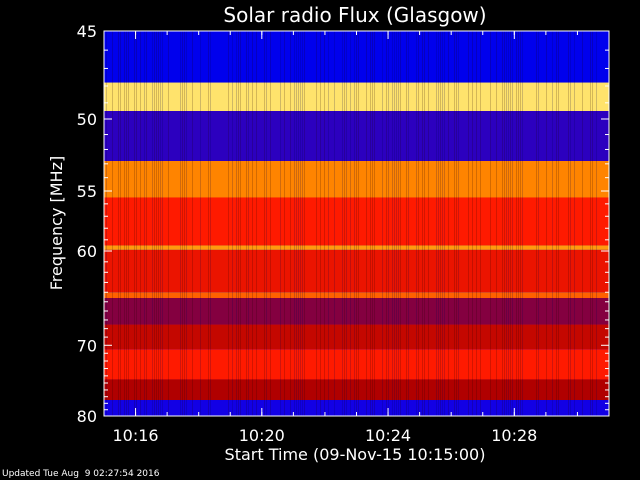 This screenshot has width=640, height=480. Describe the element at coordinates (56, 223) in the screenshot. I see `y-axis-label: Frequency [MHz]` at that location.